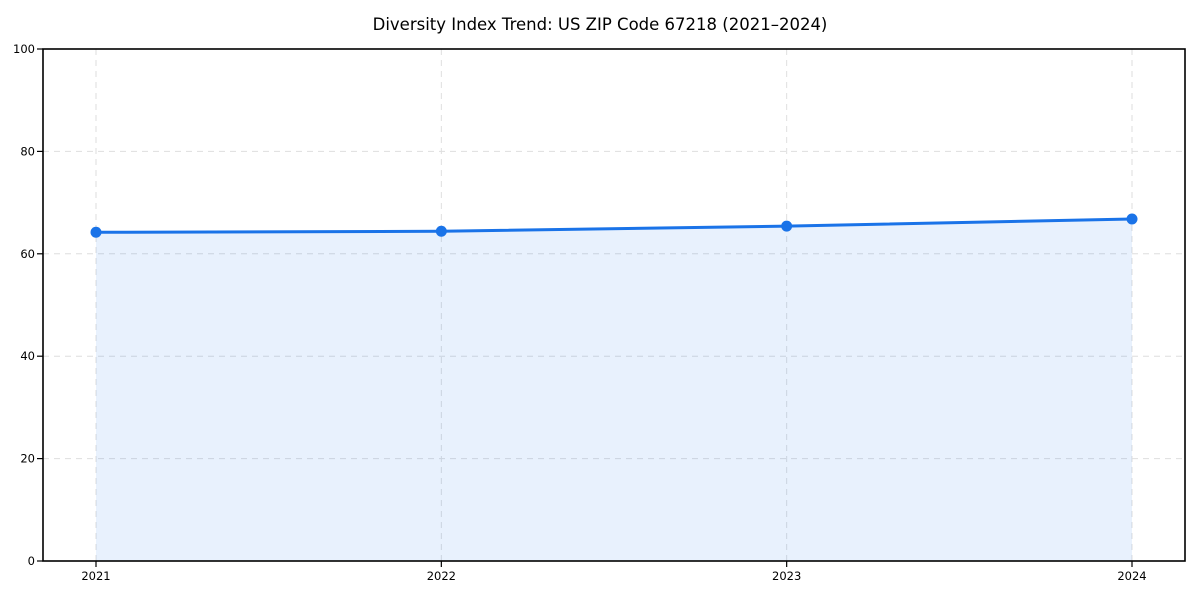  I want to click on y-tick-label: 20, so click(27, 459).